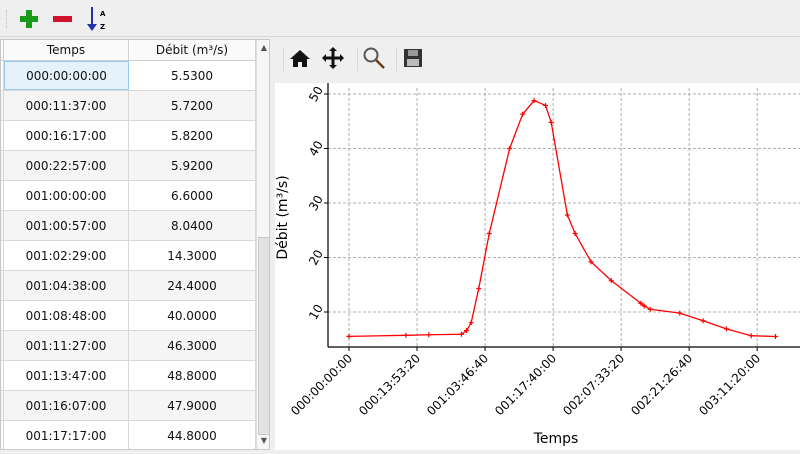  What do you see at coordinates (264, 440) in the screenshot?
I see `scroll-down-icon: ▼` at bounding box center [264, 440].